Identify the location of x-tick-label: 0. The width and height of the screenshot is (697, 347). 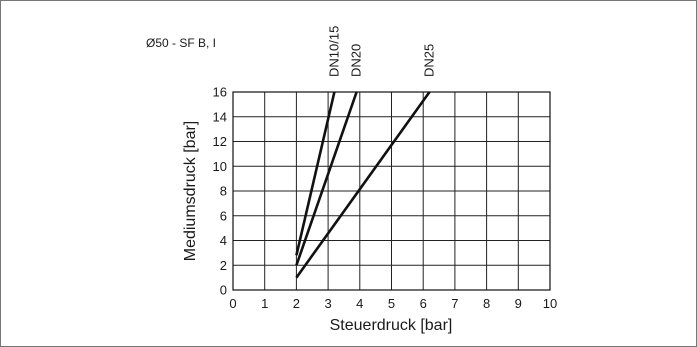
(232, 303).